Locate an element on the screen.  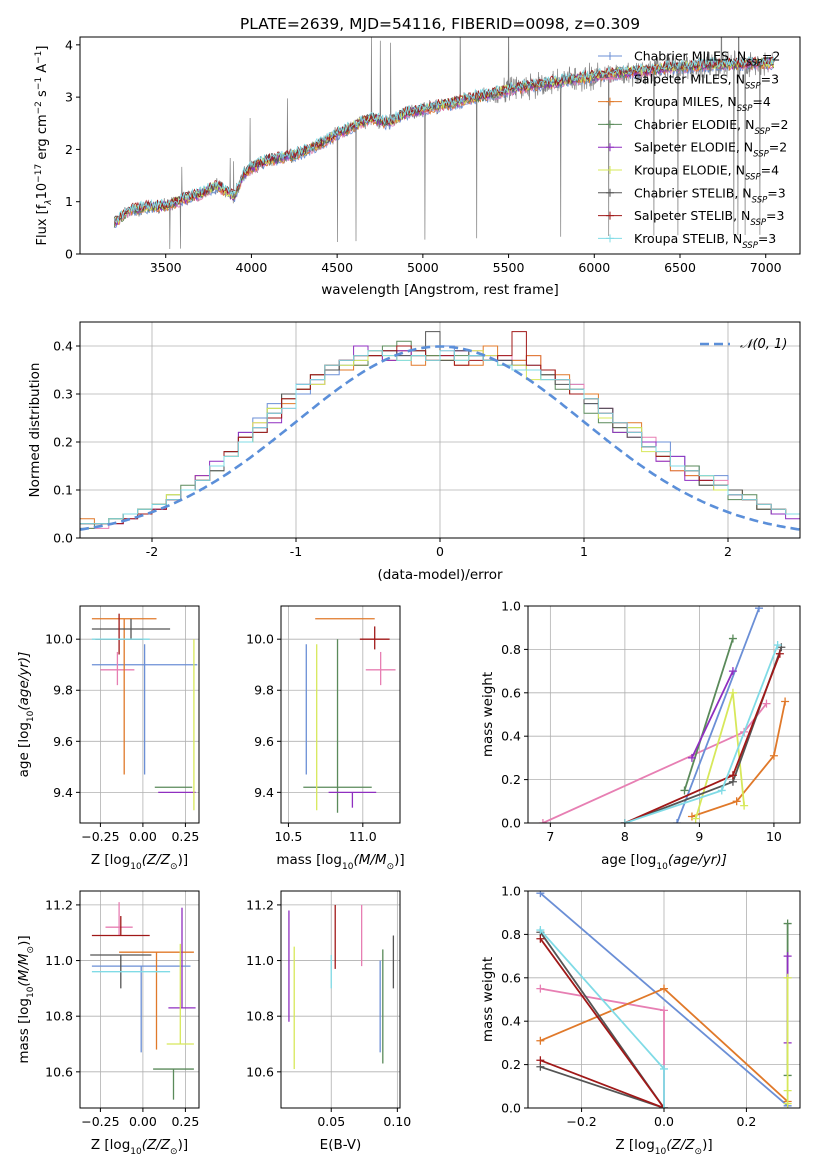
x-tick-label: 2 is located at coordinates (728, 551).